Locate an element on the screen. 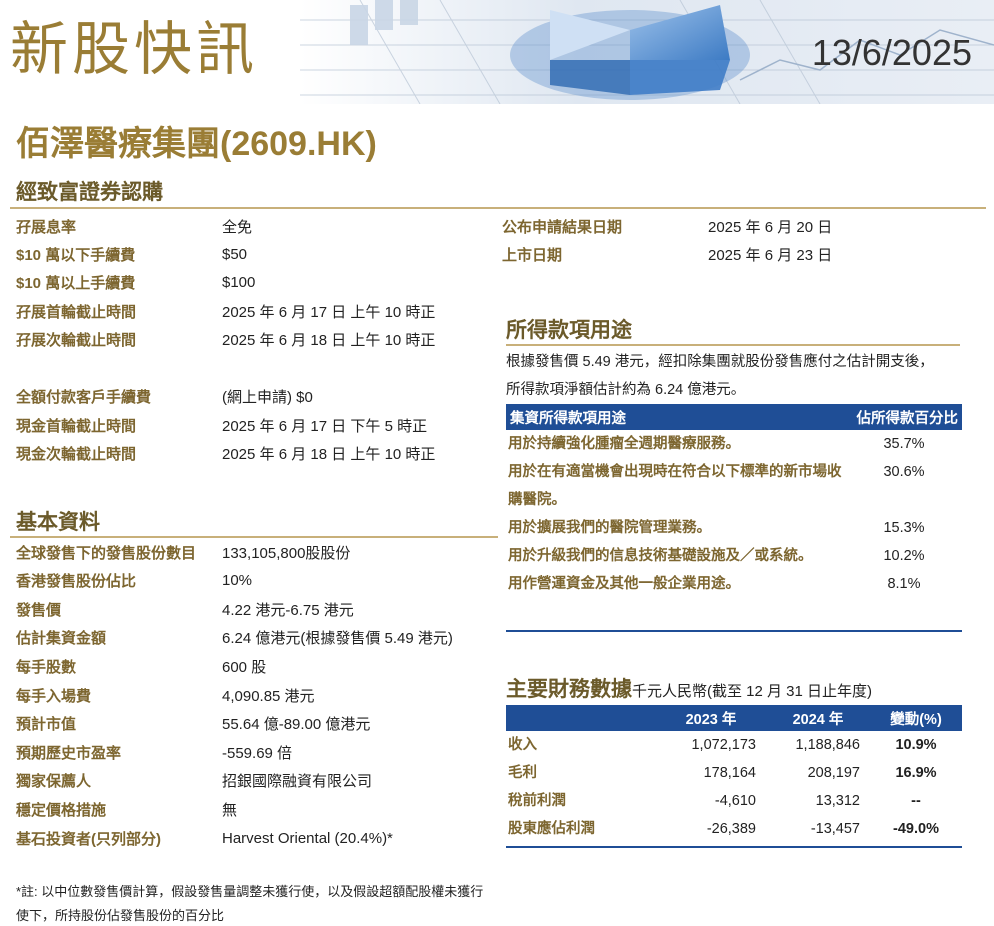 The width and height of the screenshot is (994, 926). info-label: $10 萬以下手續費 is located at coordinates (76, 255).